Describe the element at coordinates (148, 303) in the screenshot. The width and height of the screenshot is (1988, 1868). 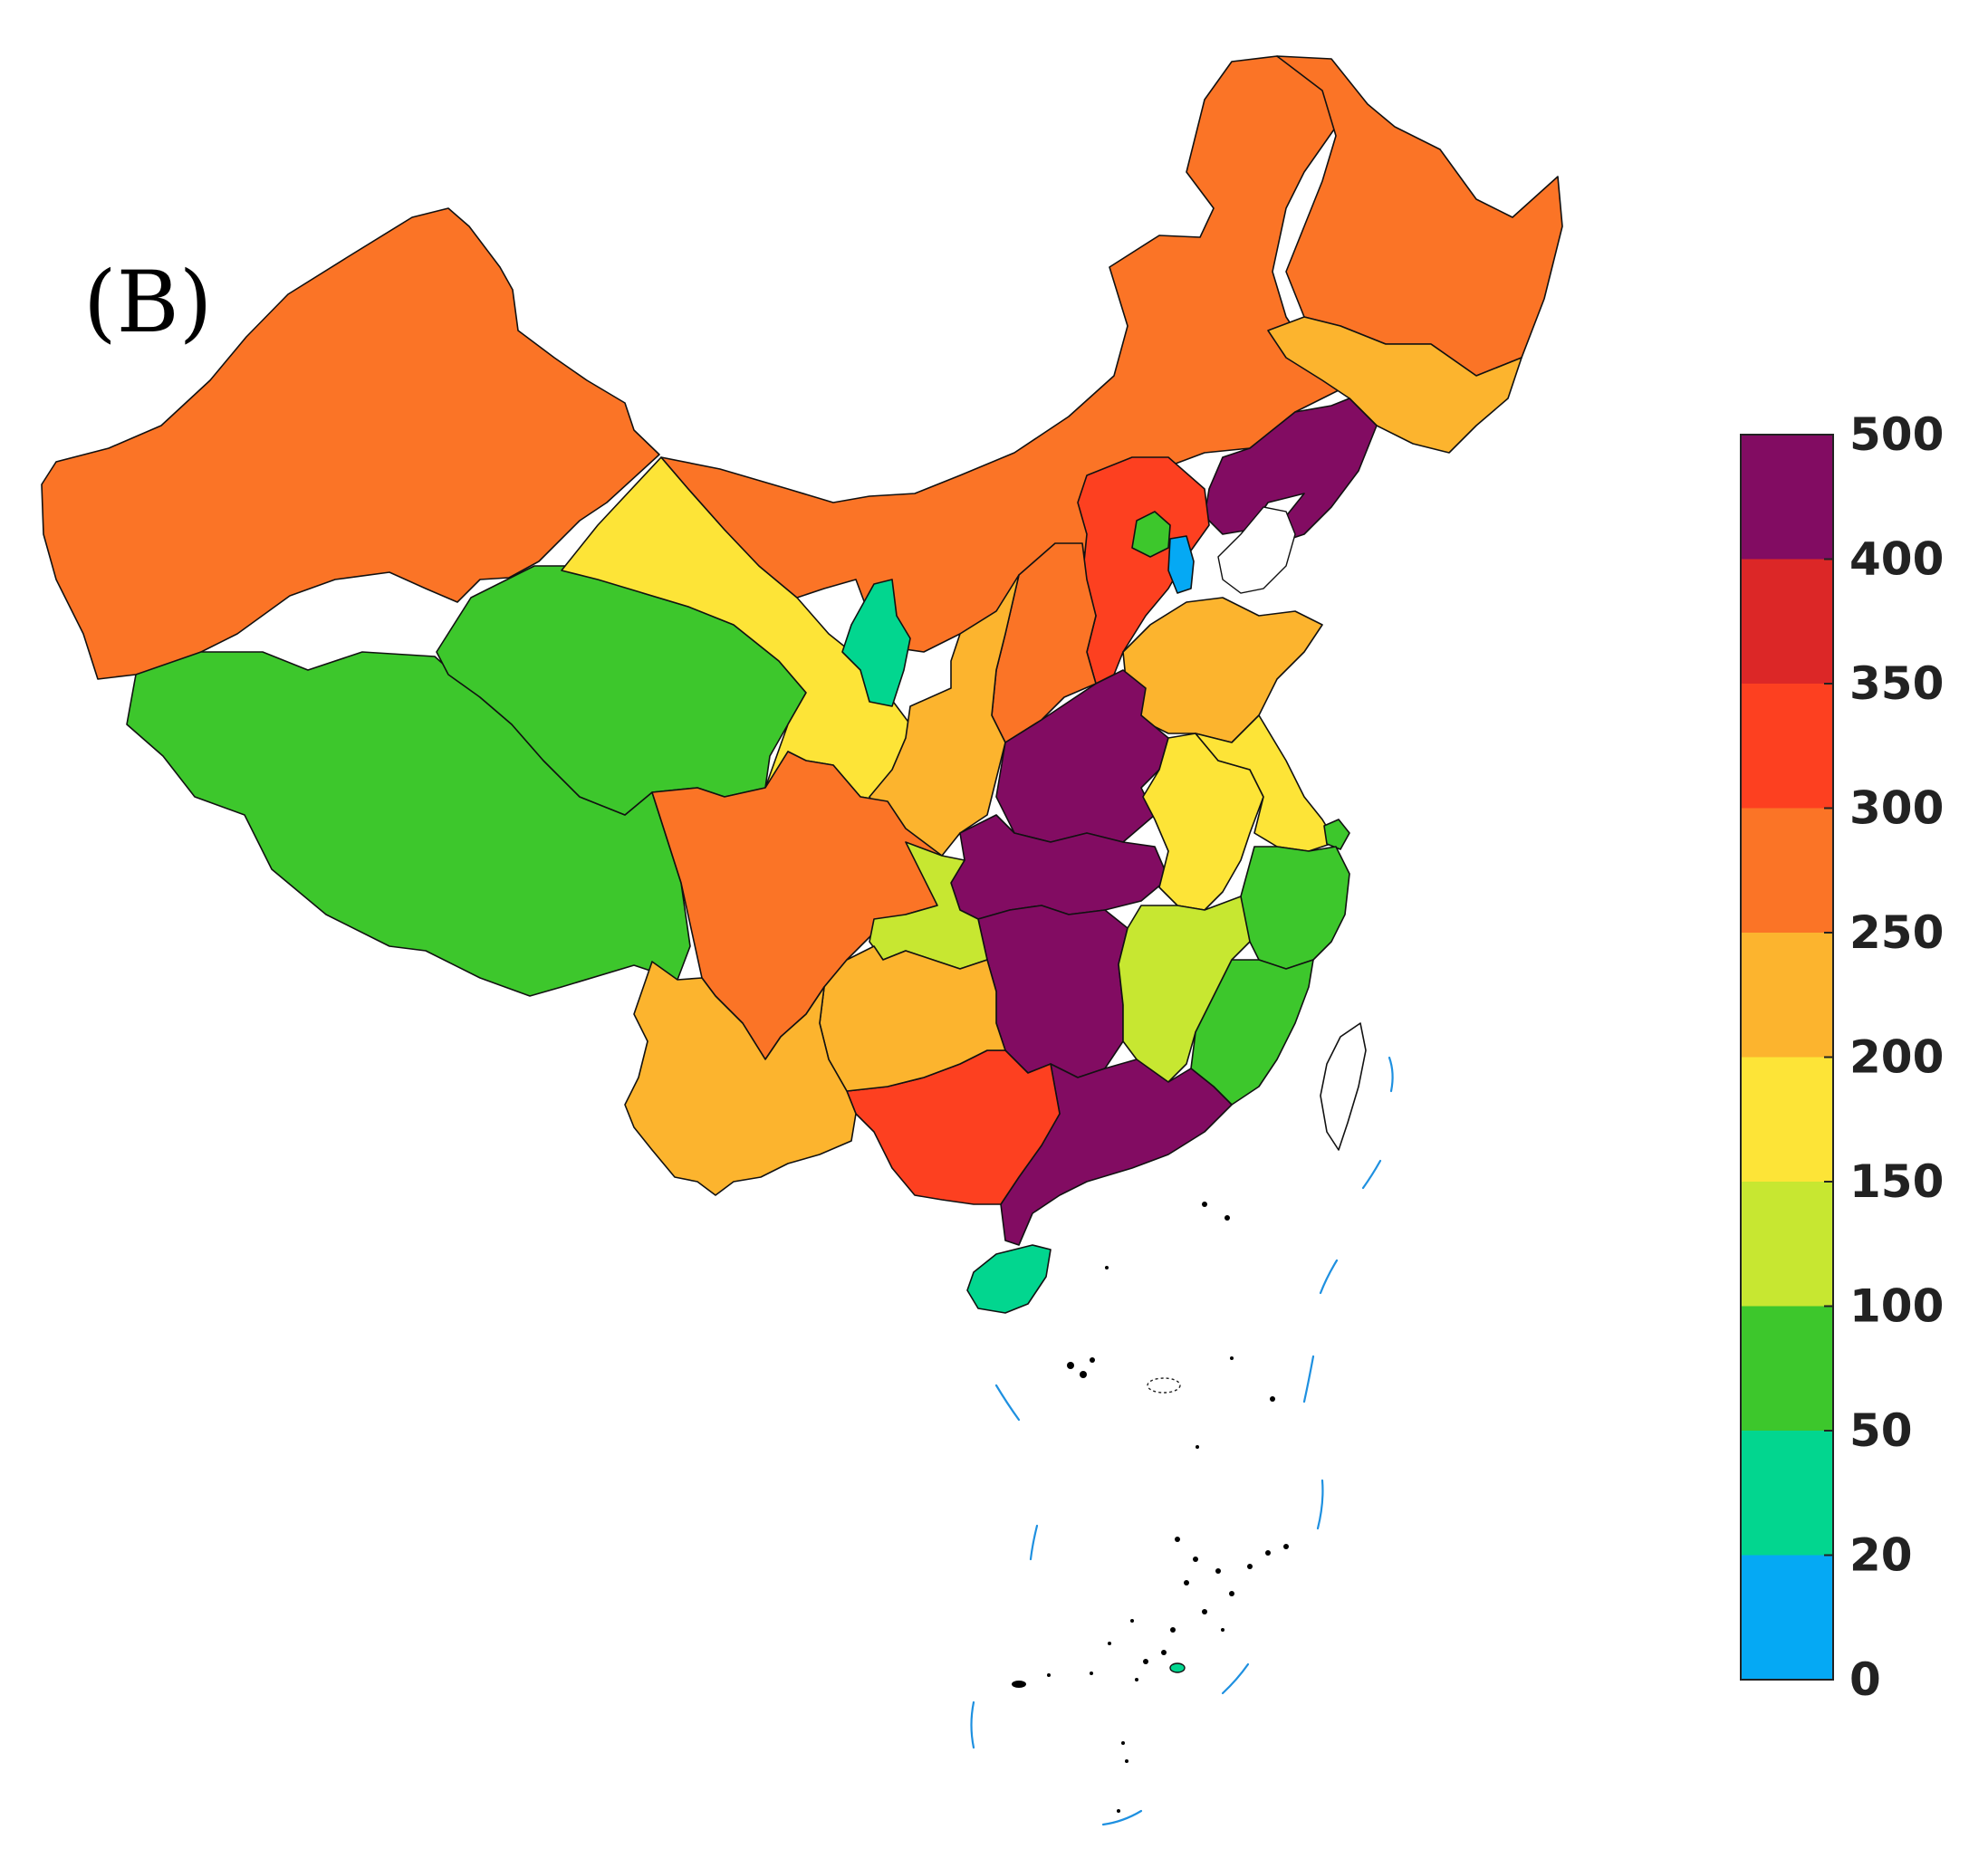
I see `panel-label: (B)` at that location.